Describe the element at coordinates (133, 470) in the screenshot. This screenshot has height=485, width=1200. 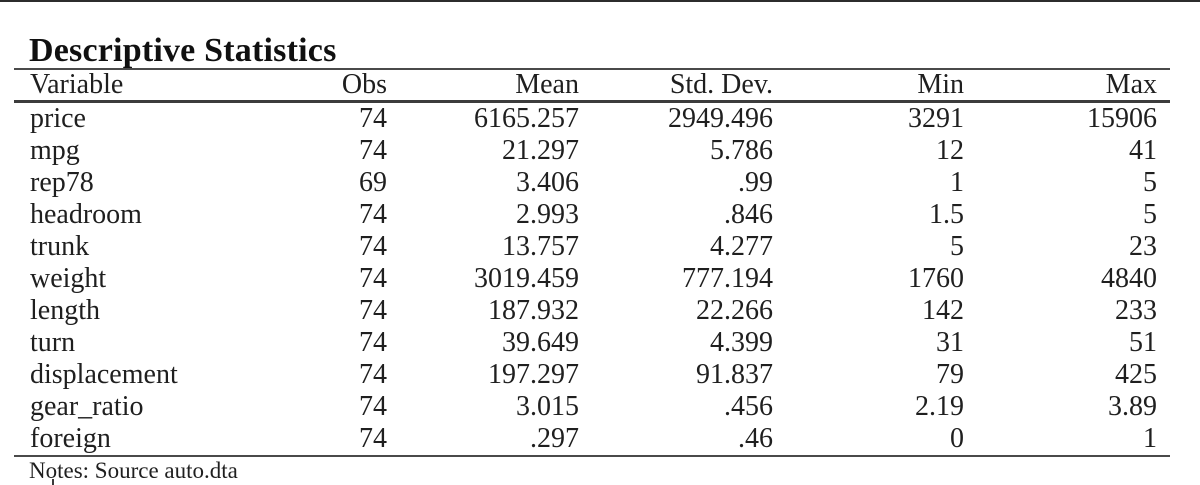
I see `table-notes: Notes: Source auto.dta` at that location.